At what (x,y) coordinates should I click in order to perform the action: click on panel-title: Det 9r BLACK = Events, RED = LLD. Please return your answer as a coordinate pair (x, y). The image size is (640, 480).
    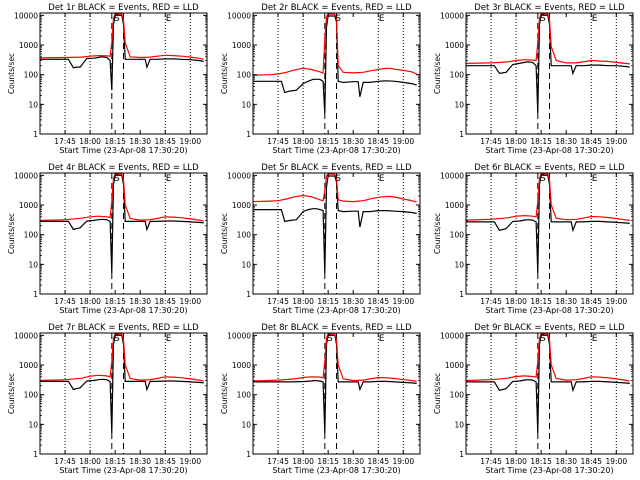
    Looking at the image, I should click on (549, 328).